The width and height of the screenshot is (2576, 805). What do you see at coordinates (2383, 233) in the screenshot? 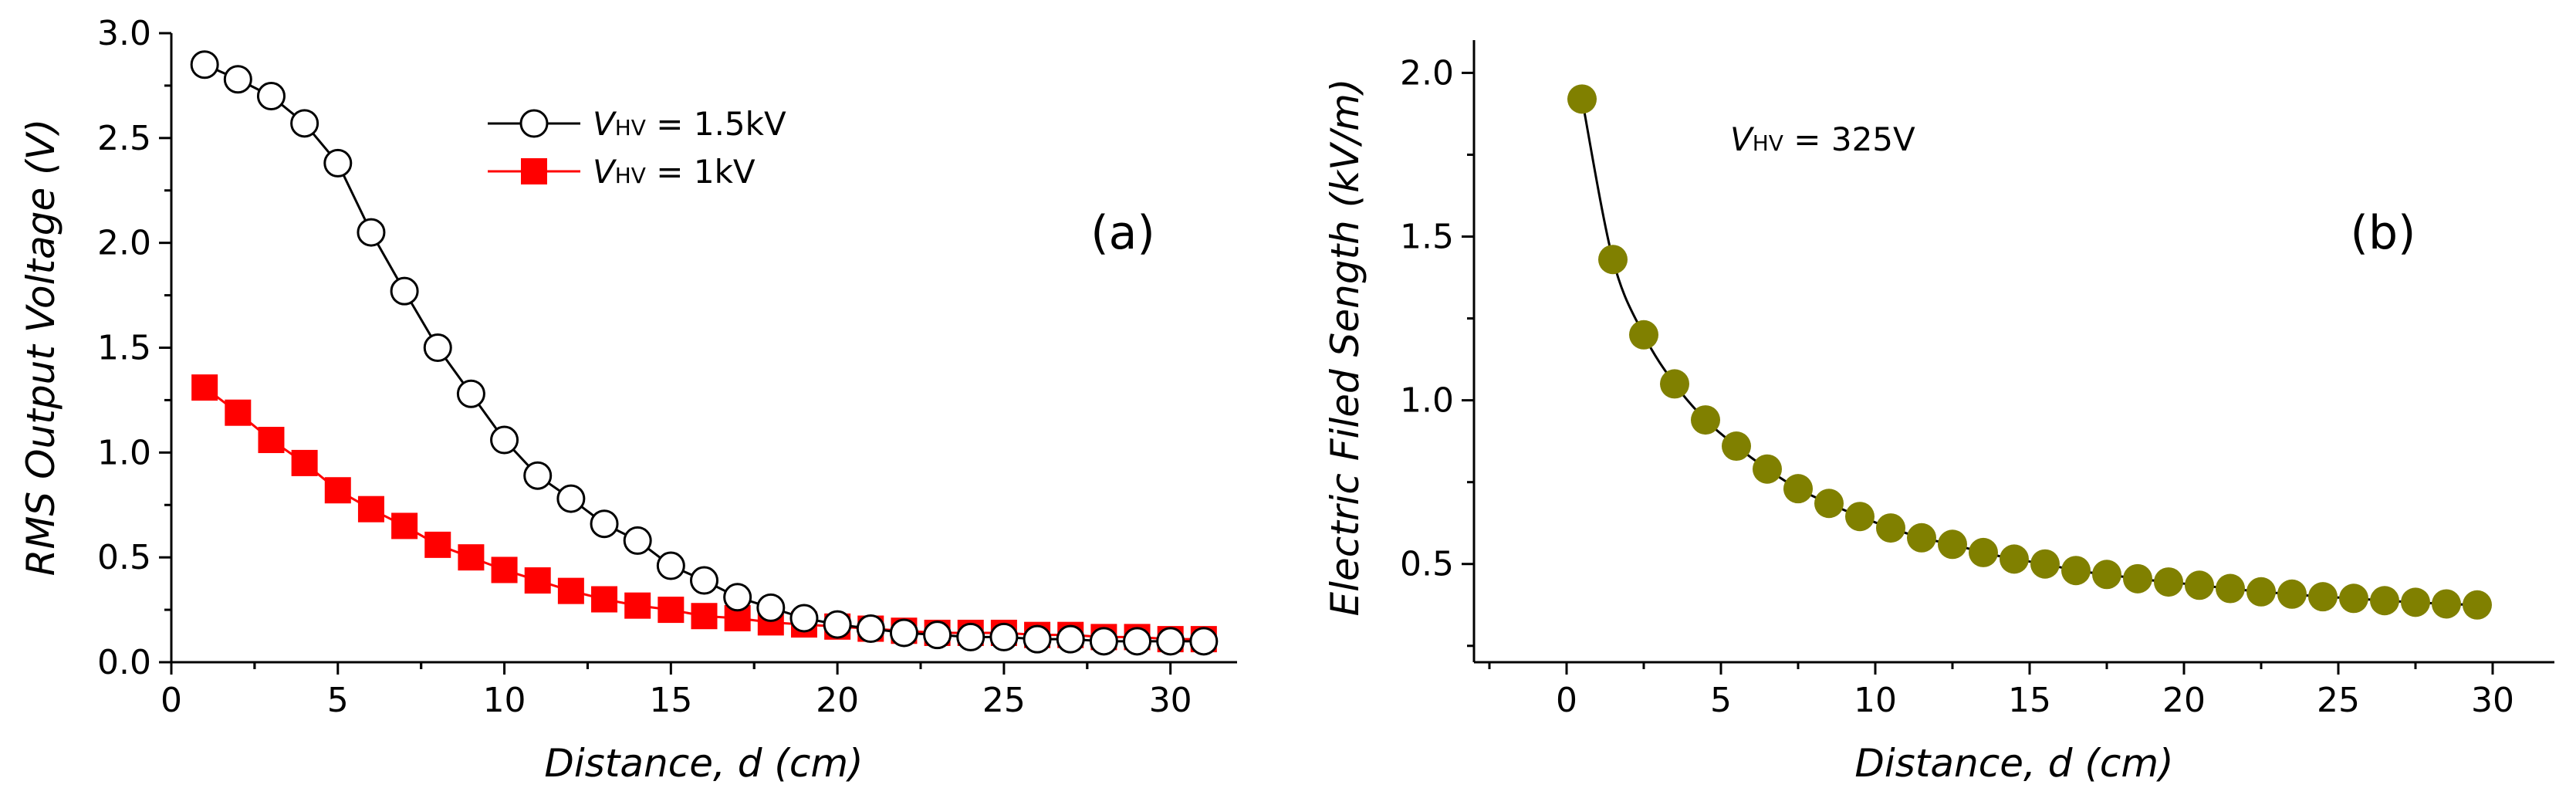
I see `panel-b-label: (b)` at bounding box center [2383, 233].